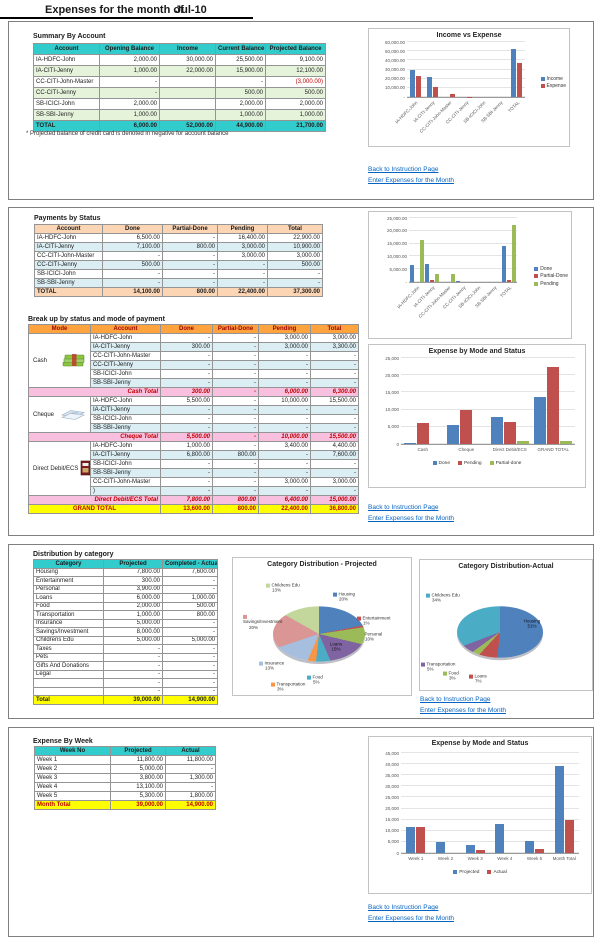  I want to click on cell: CC-CITI-John-Master, so click(125, 482).